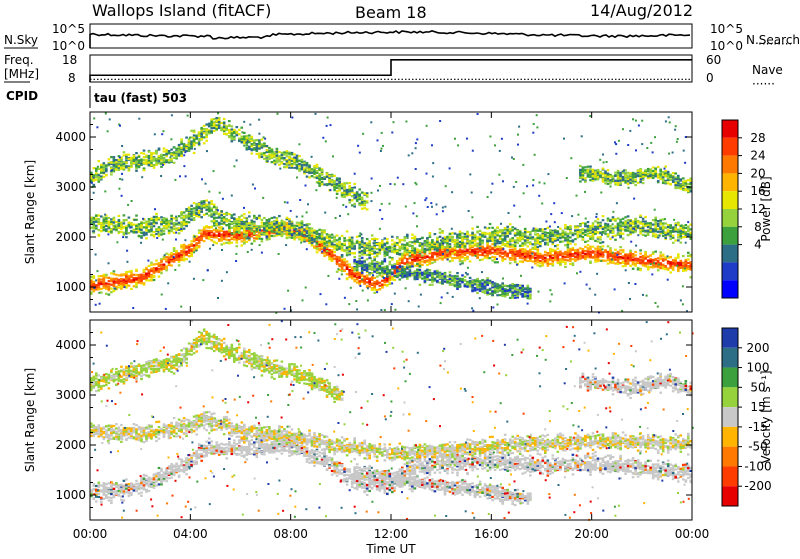 The height and width of the screenshot is (559, 800). What do you see at coordinates (710, 78) in the screenshot?
I see `nave-tick-bottom: 0` at bounding box center [710, 78].